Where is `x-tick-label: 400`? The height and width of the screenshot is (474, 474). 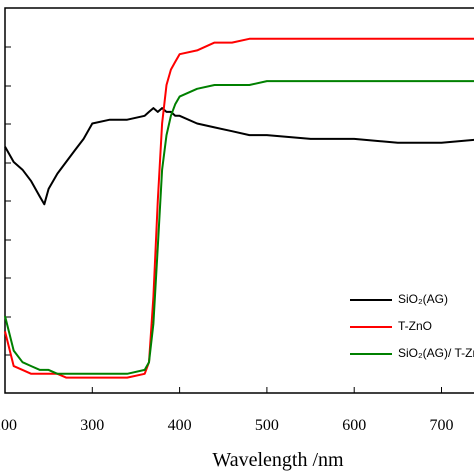
x-tick-label: 400 is located at coordinates (180, 425).